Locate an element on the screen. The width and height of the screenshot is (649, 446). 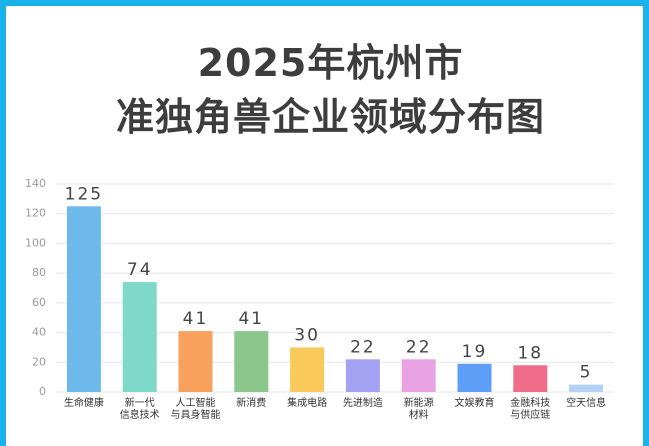
value-label: 30 is located at coordinates (307, 335).